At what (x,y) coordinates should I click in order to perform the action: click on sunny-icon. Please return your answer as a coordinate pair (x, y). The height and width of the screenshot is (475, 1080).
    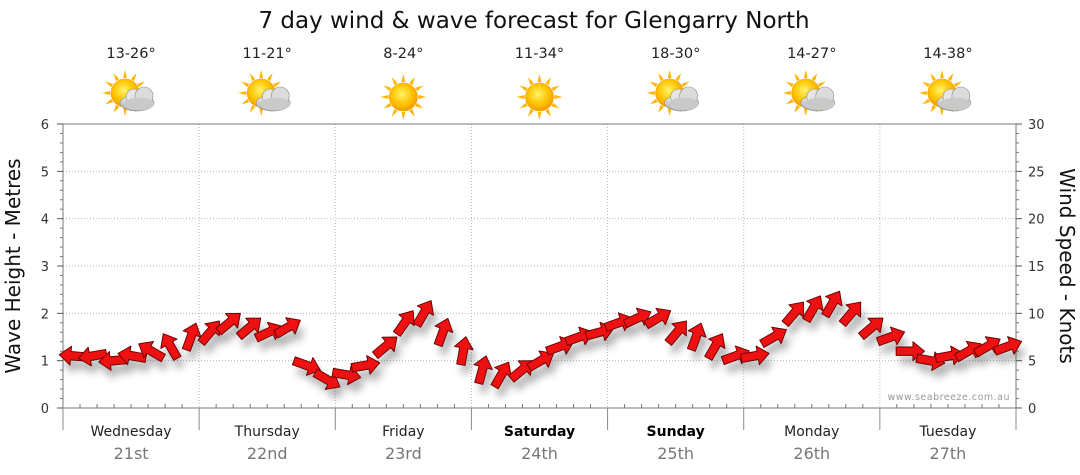
    Looking at the image, I should click on (539, 97).